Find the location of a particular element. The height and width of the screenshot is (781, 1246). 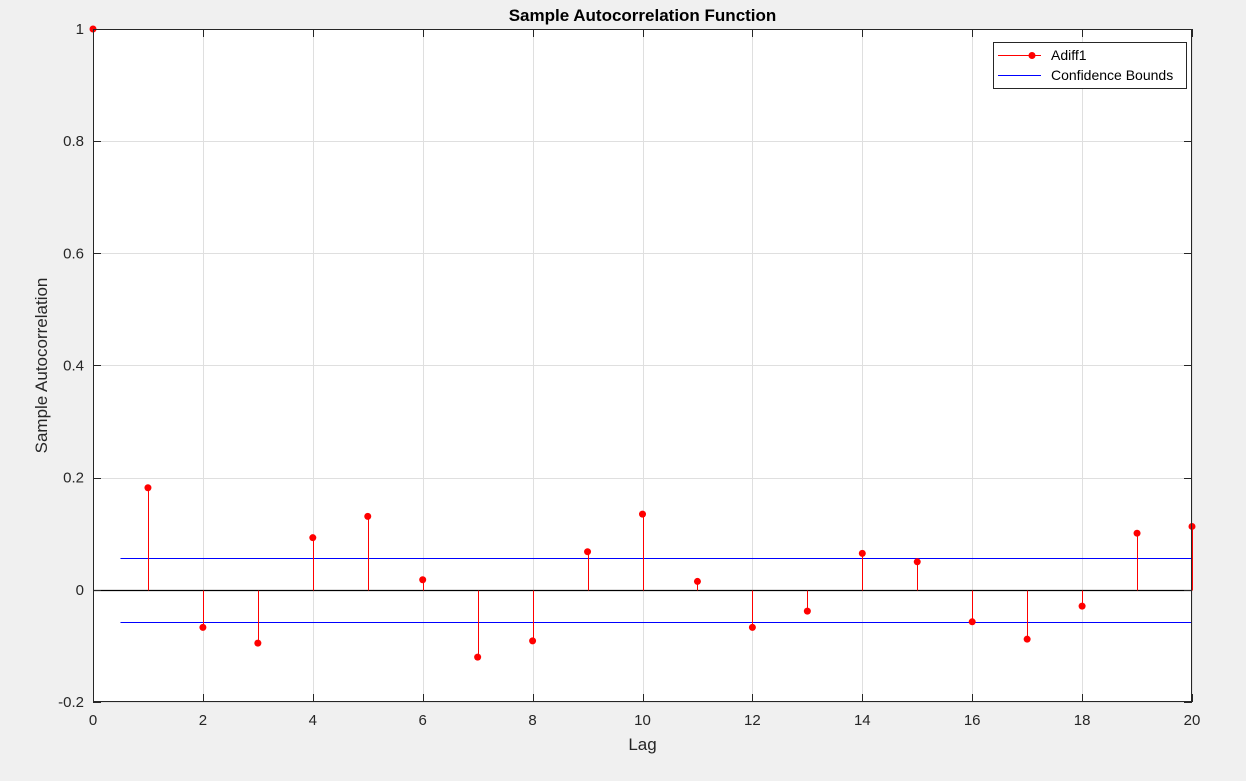

x-tick-label: 14 is located at coordinates (862, 720).